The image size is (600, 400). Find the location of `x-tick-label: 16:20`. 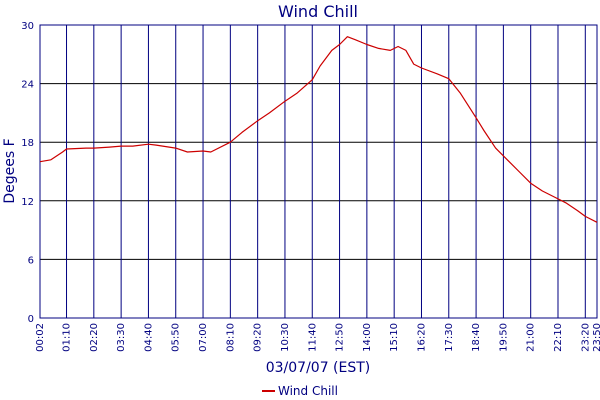

x-tick-label: 16:20 is located at coordinates (421, 337).